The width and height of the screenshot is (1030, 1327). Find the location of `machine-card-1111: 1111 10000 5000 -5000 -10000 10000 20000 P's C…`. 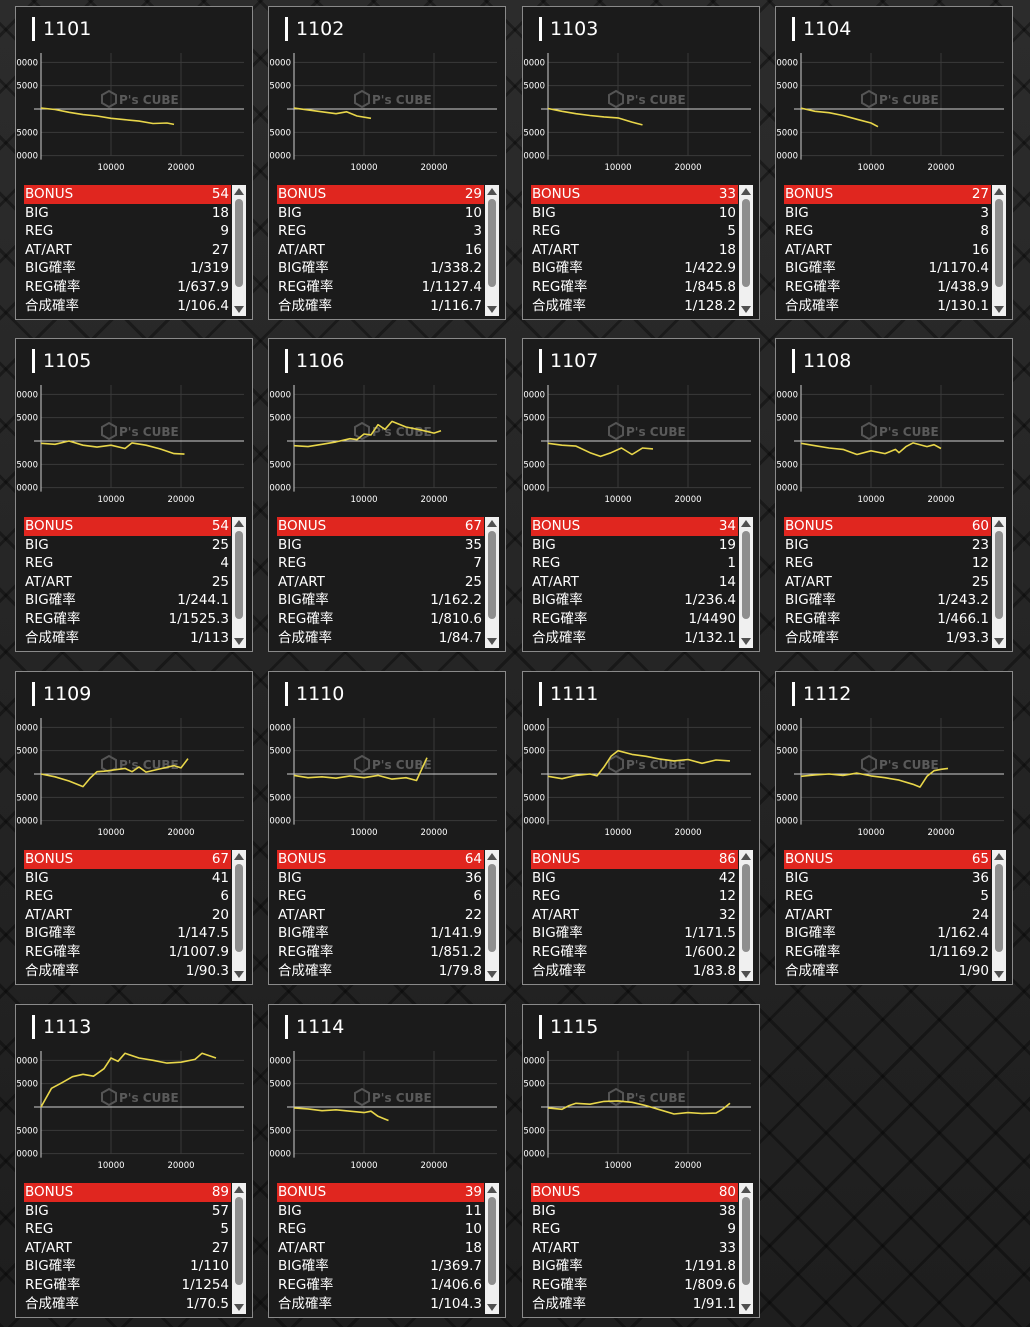

machine-card-1111: 1111 10000 5000 -5000 -10000 10000 20000 P's C… is located at coordinates (641, 828).